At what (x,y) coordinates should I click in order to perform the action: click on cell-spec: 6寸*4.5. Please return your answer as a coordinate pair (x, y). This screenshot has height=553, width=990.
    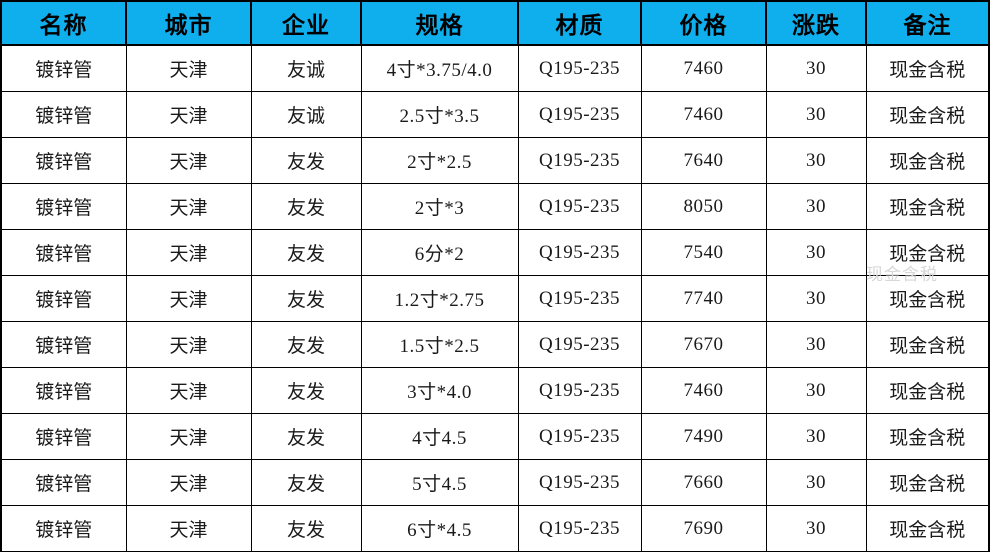
    Looking at the image, I should click on (440, 528).